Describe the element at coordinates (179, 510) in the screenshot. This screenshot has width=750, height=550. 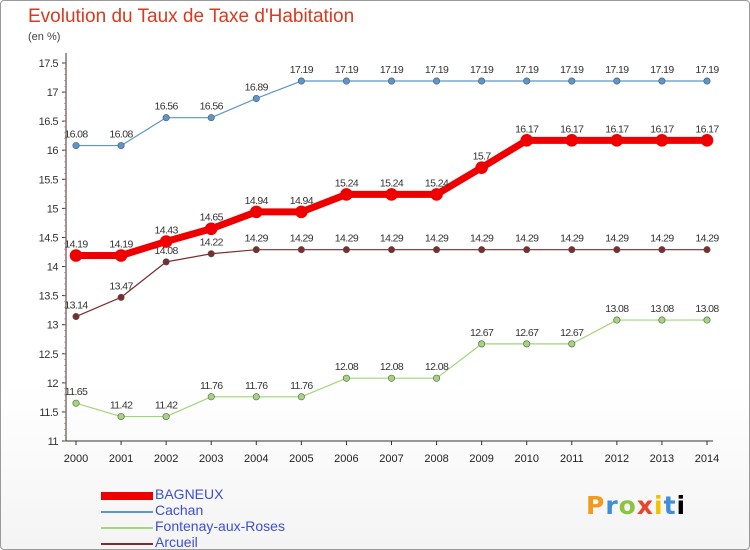
I see `legend-label: Cachan` at that location.